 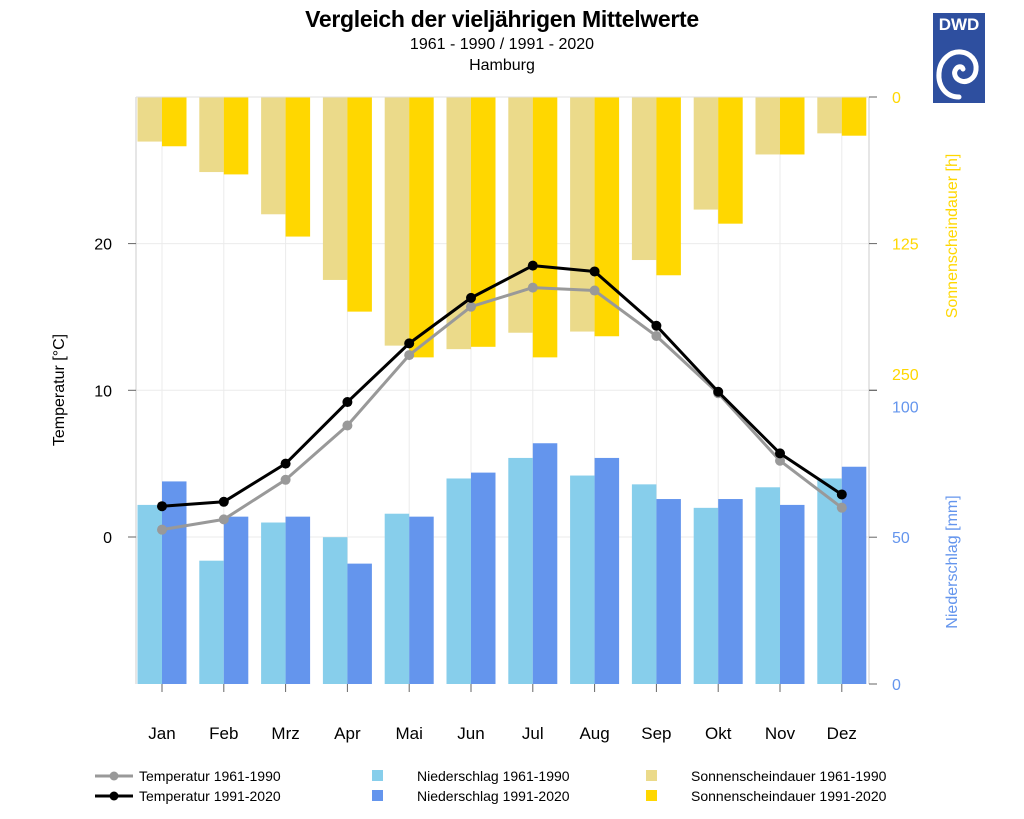 What do you see at coordinates (493, 796) in the screenshot?
I see `legend-label: Niederschlag 1991-2020` at bounding box center [493, 796].